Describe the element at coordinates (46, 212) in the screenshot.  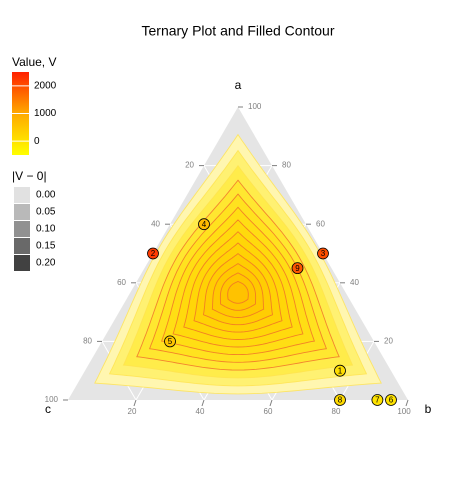
I see `legend-label: 0.05` at that location.